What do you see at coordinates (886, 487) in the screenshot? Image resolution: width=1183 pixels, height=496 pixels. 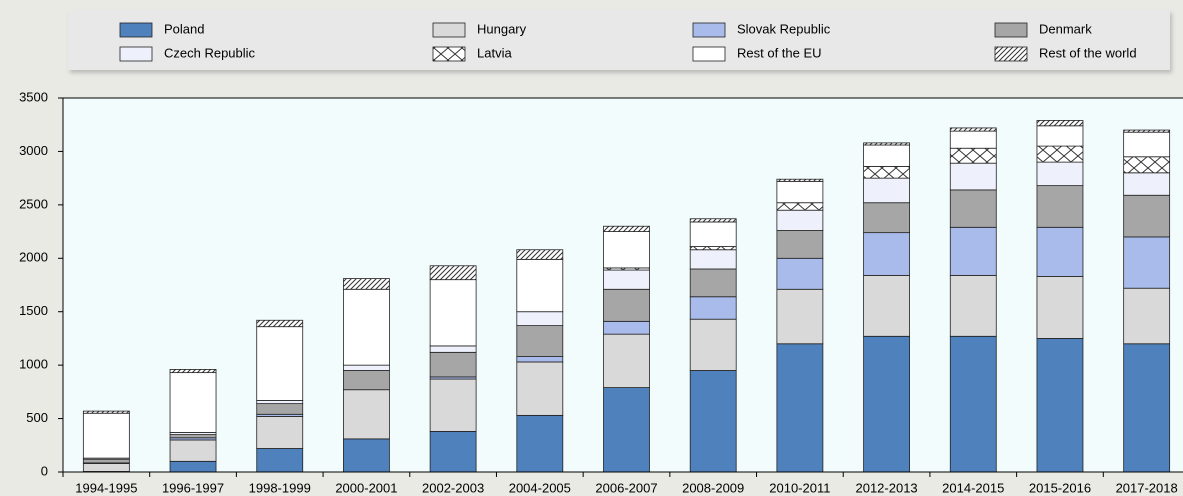 I see `x-tick-label: 2012-2013` at bounding box center [886, 487].